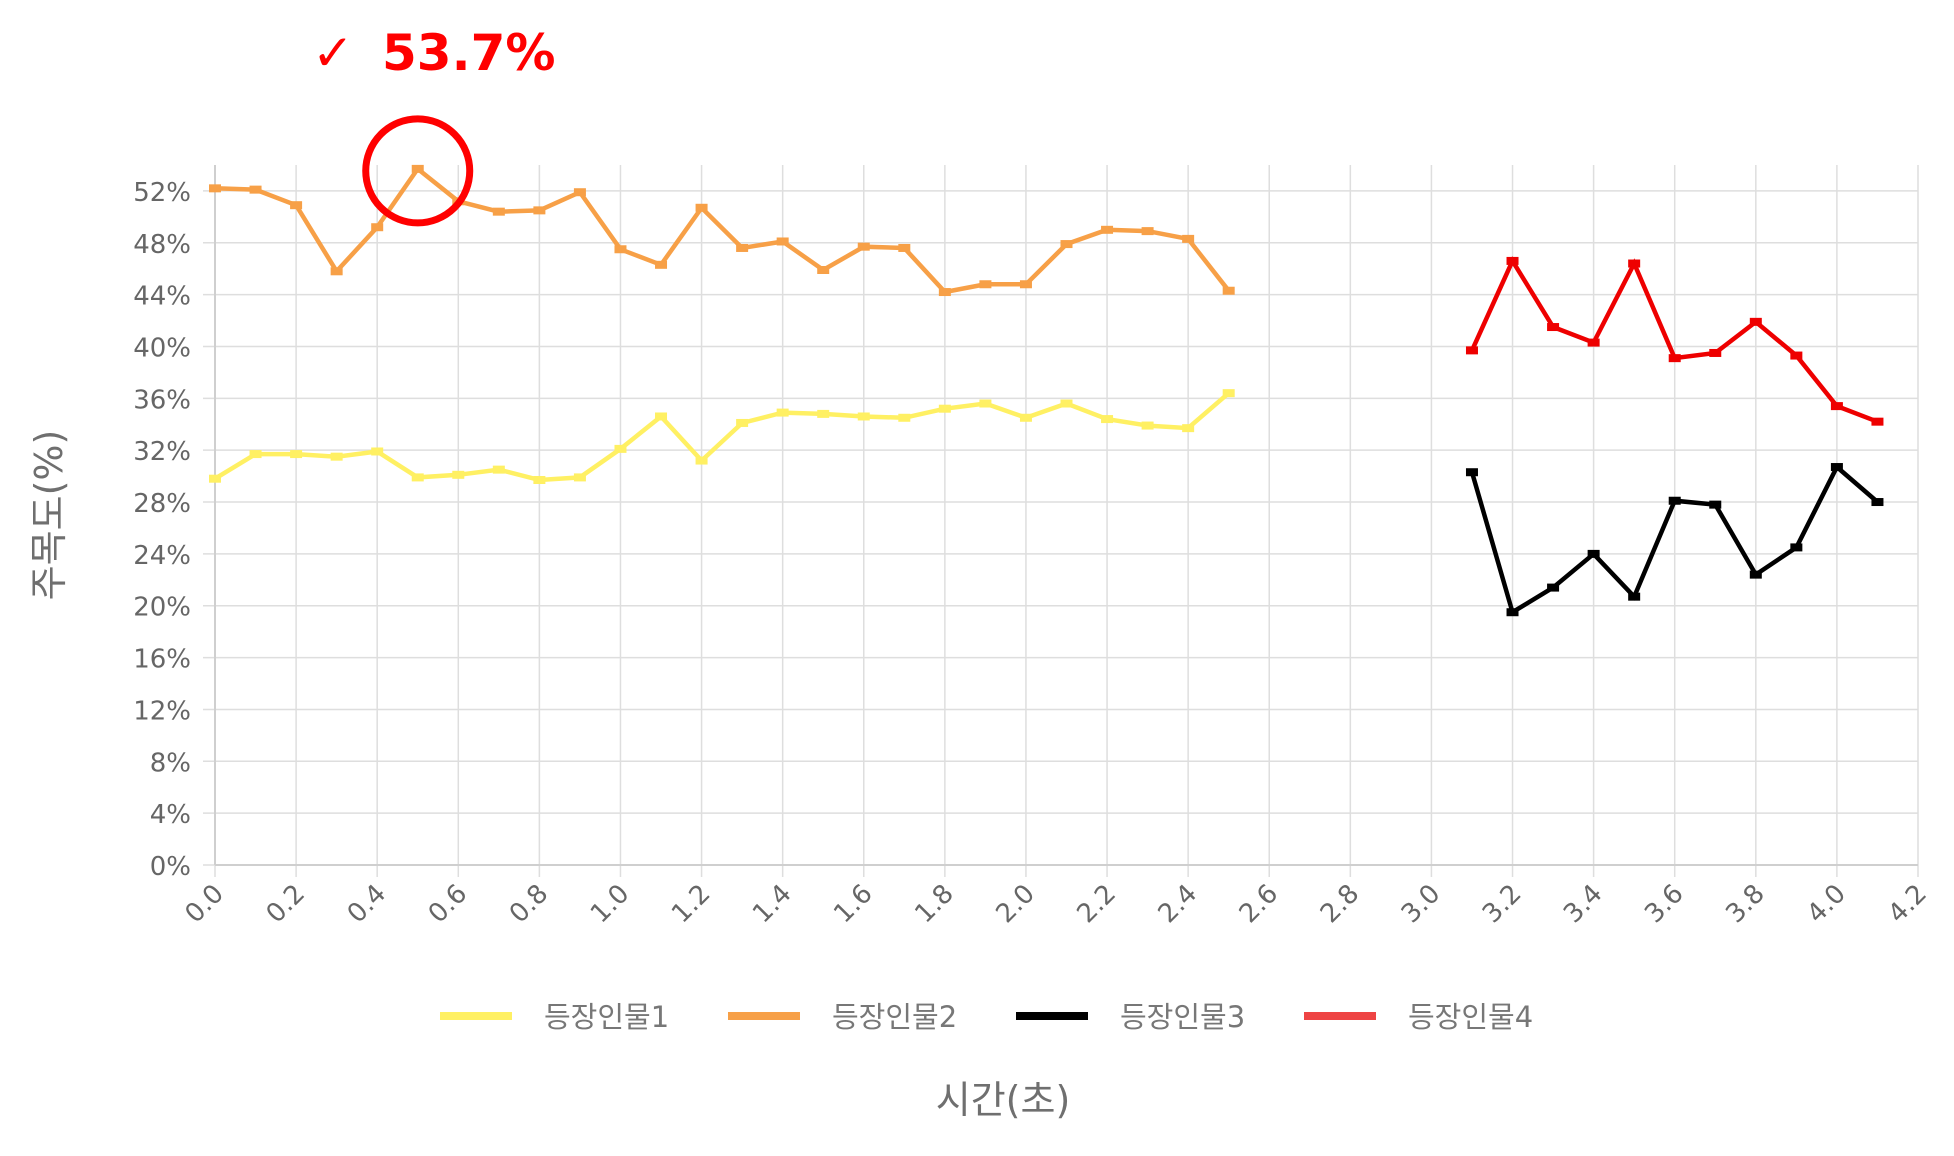  Describe the element at coordinates (162, 556) in the screenshot. I see `y-tick-label: 24%` at that location.